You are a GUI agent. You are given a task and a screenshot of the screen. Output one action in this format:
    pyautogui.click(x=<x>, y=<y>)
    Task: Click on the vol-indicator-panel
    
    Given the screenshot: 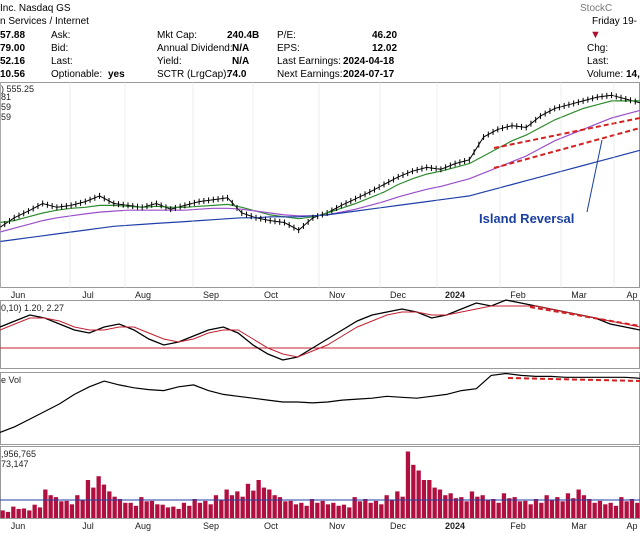 What is the action you would take?
    pyautogui.click(x=320, y=402)
    